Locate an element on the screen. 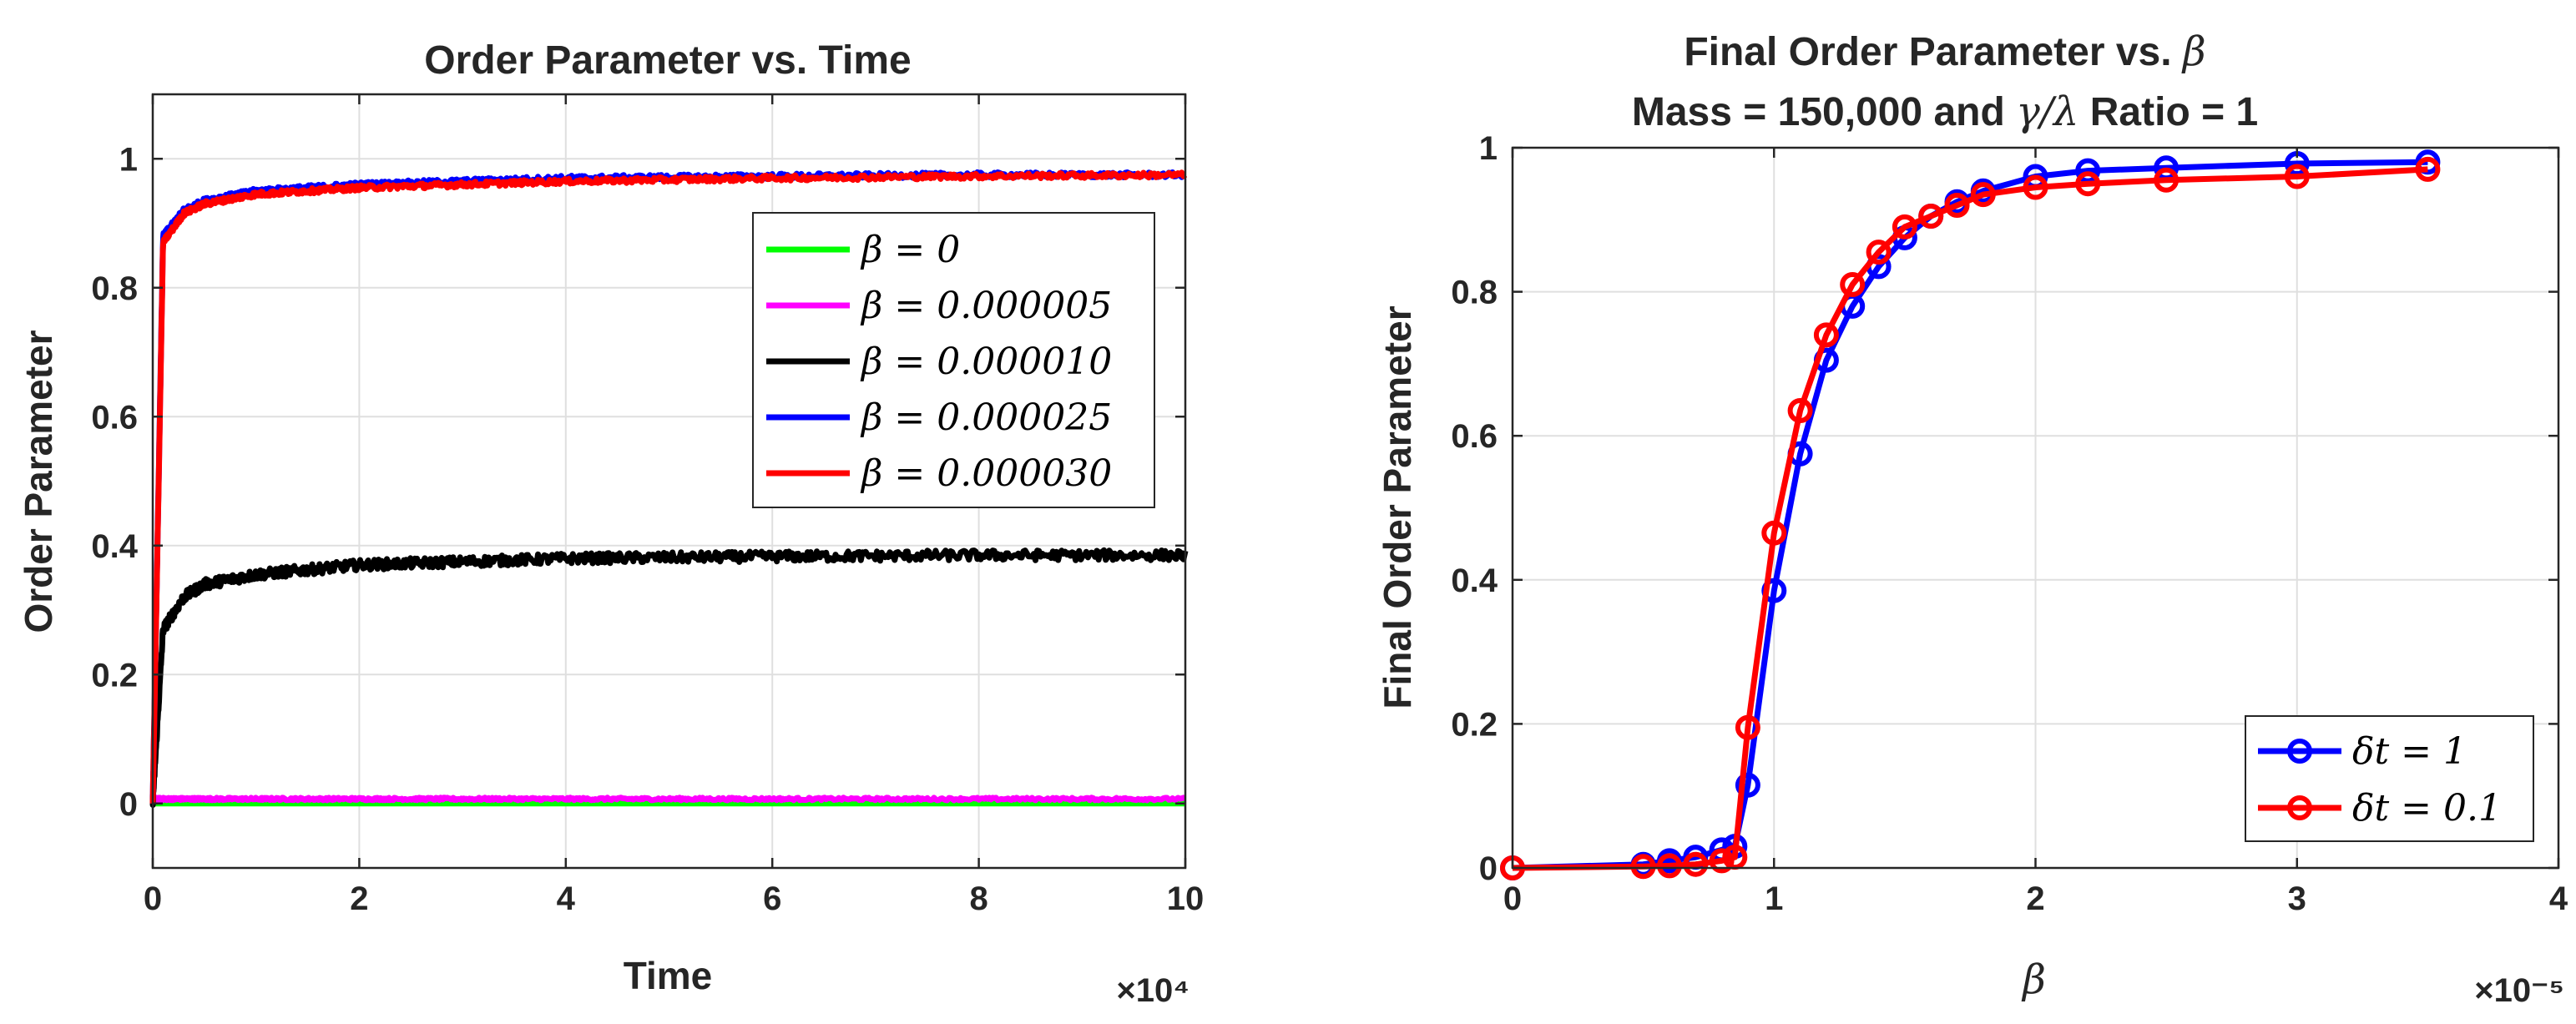 This screenshot has height=1024, width=2576. right-legend-label: δt = 0.1 is located at coordinates (2427, 808).